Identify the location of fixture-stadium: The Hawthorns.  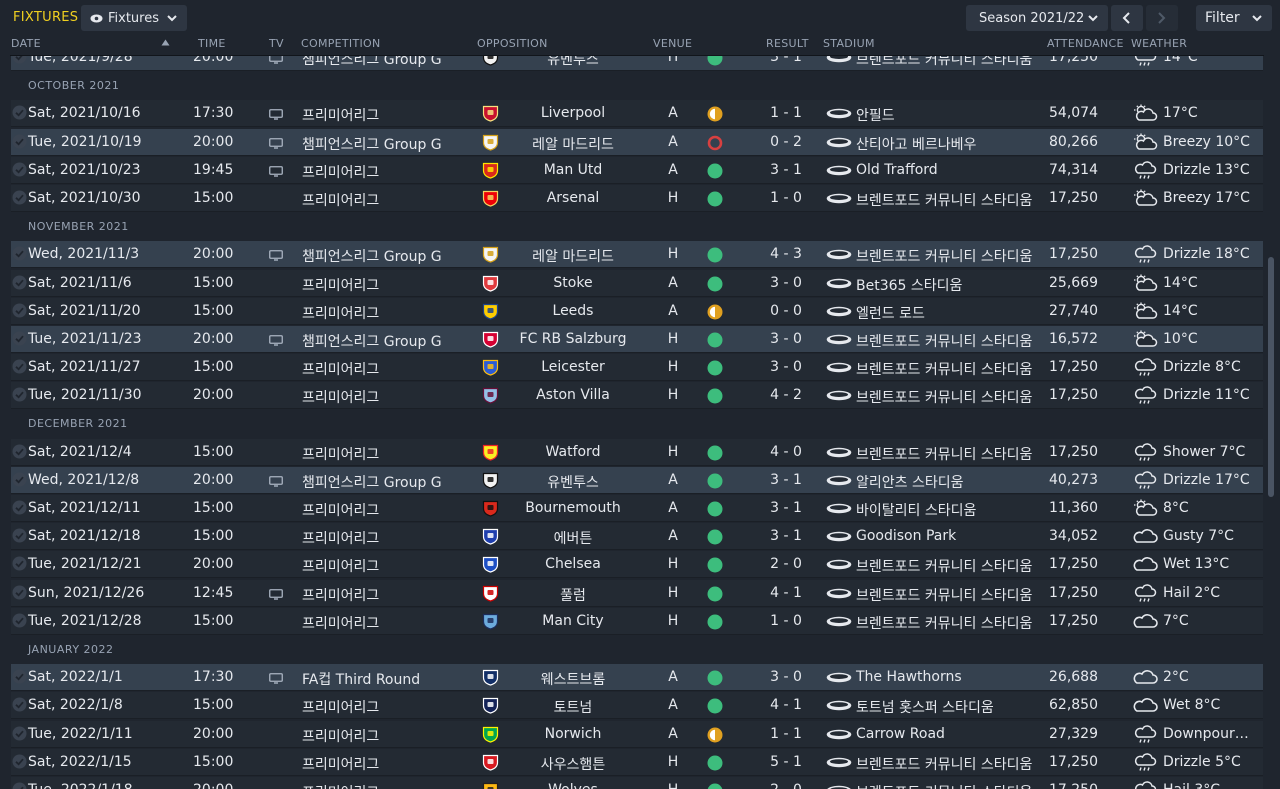
(909, 677).